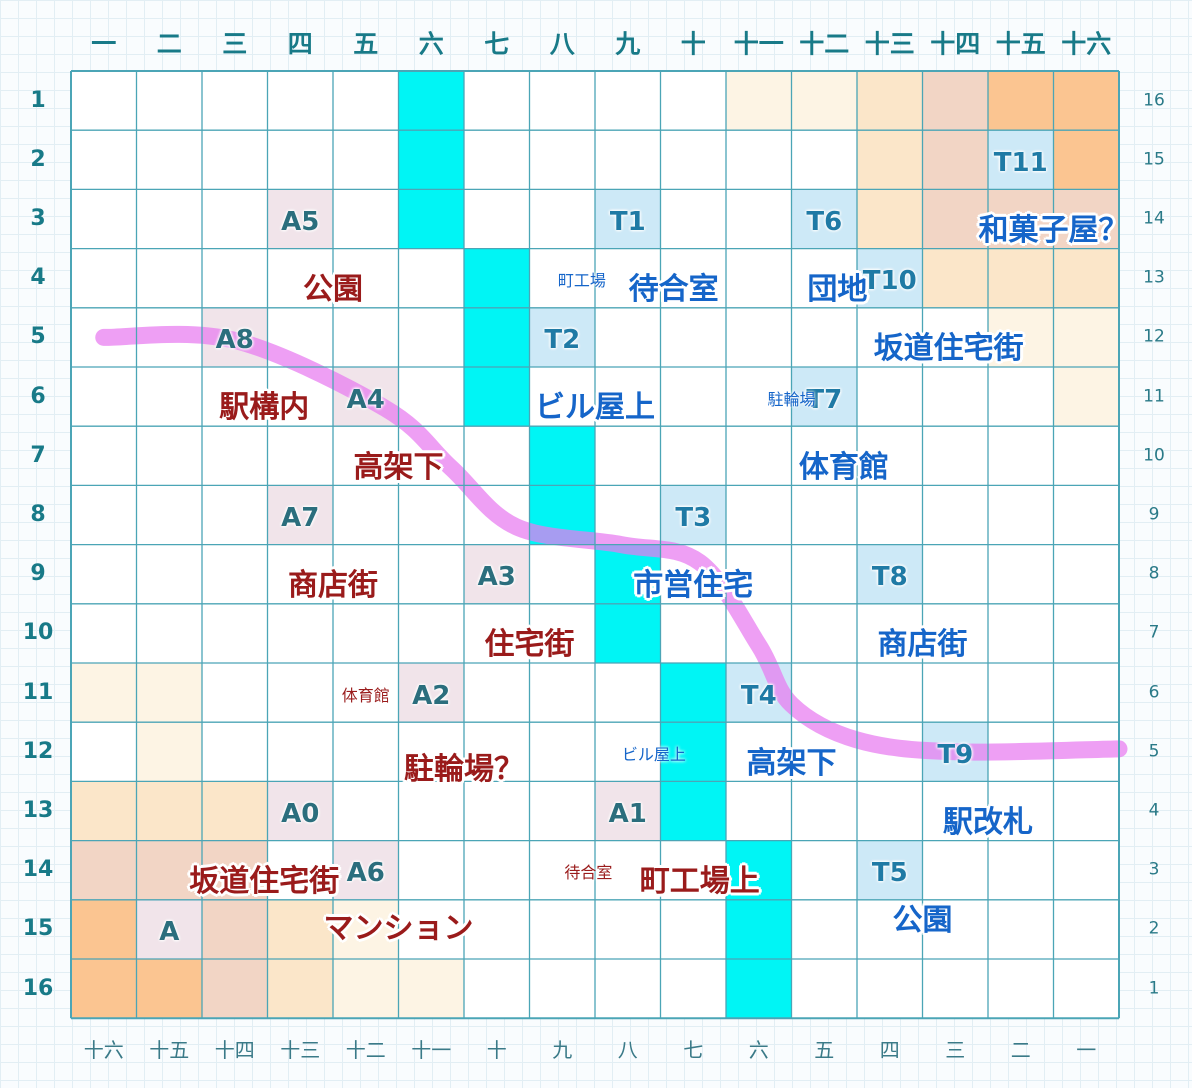  I want to click on column-header-top: 十一, so click(758, 44).